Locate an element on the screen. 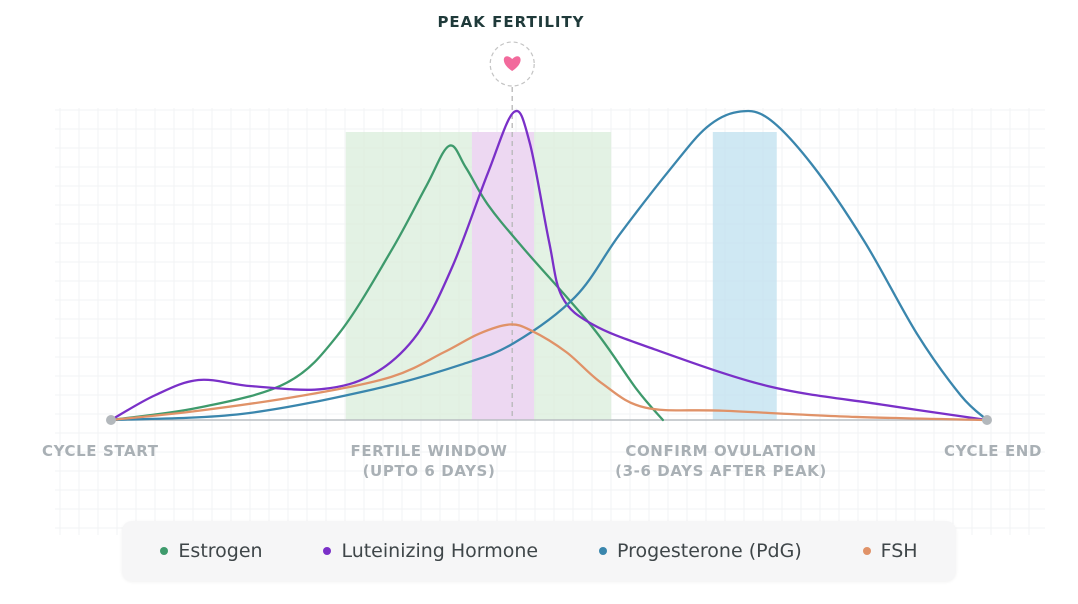  legend-dot-progesterone is located at coordinates (602, 551).